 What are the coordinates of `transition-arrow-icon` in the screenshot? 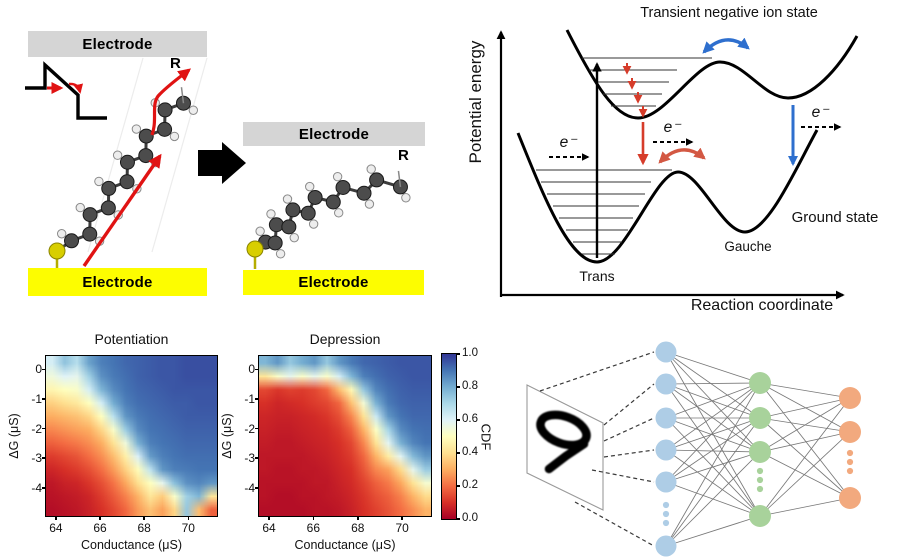 It's located at (222, 163).